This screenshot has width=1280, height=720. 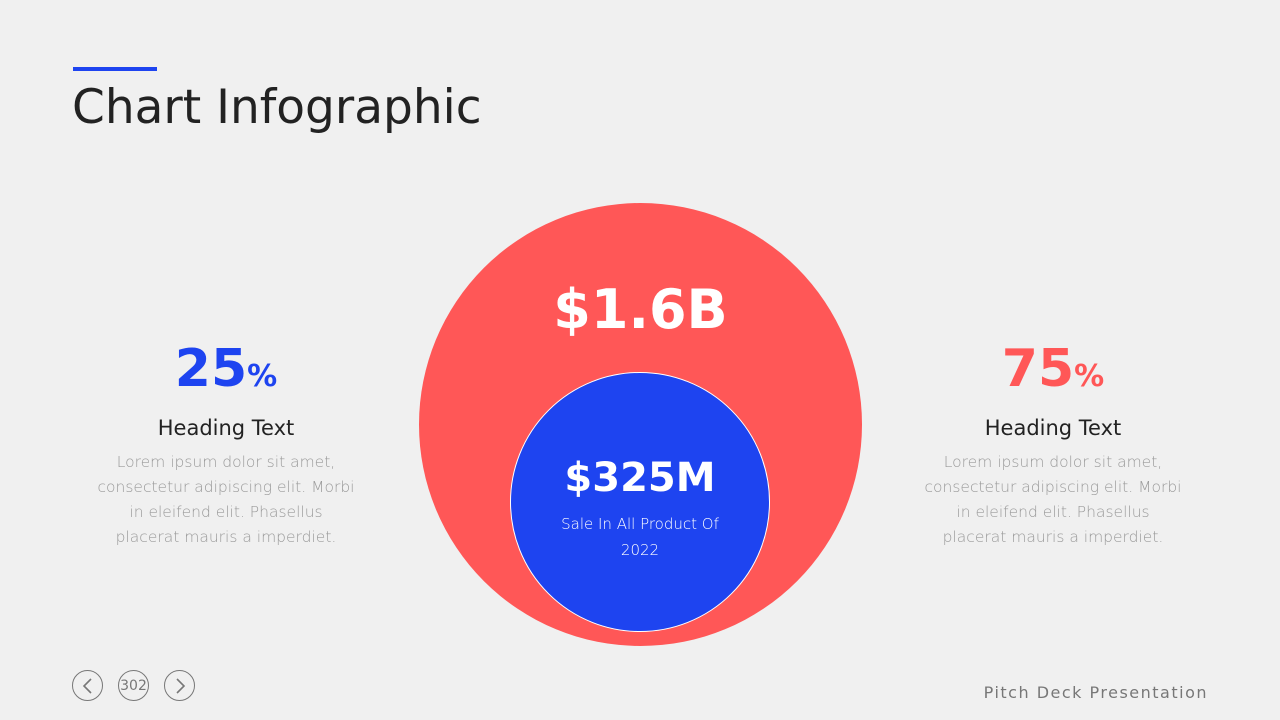 I want to click on page-number: 302, so click(x=133, y=685).